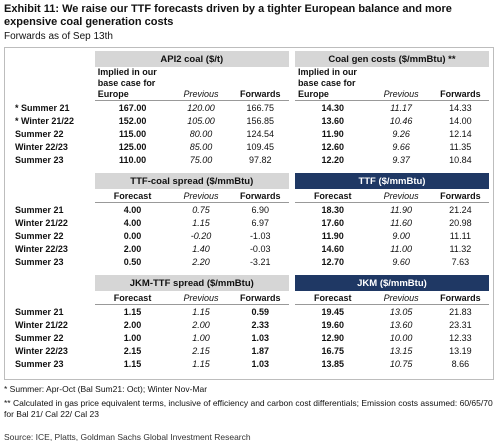 Image resolution: width=500 pixels, height=445 pixels. I want to click on cell: 19.60, so click(332, 324).